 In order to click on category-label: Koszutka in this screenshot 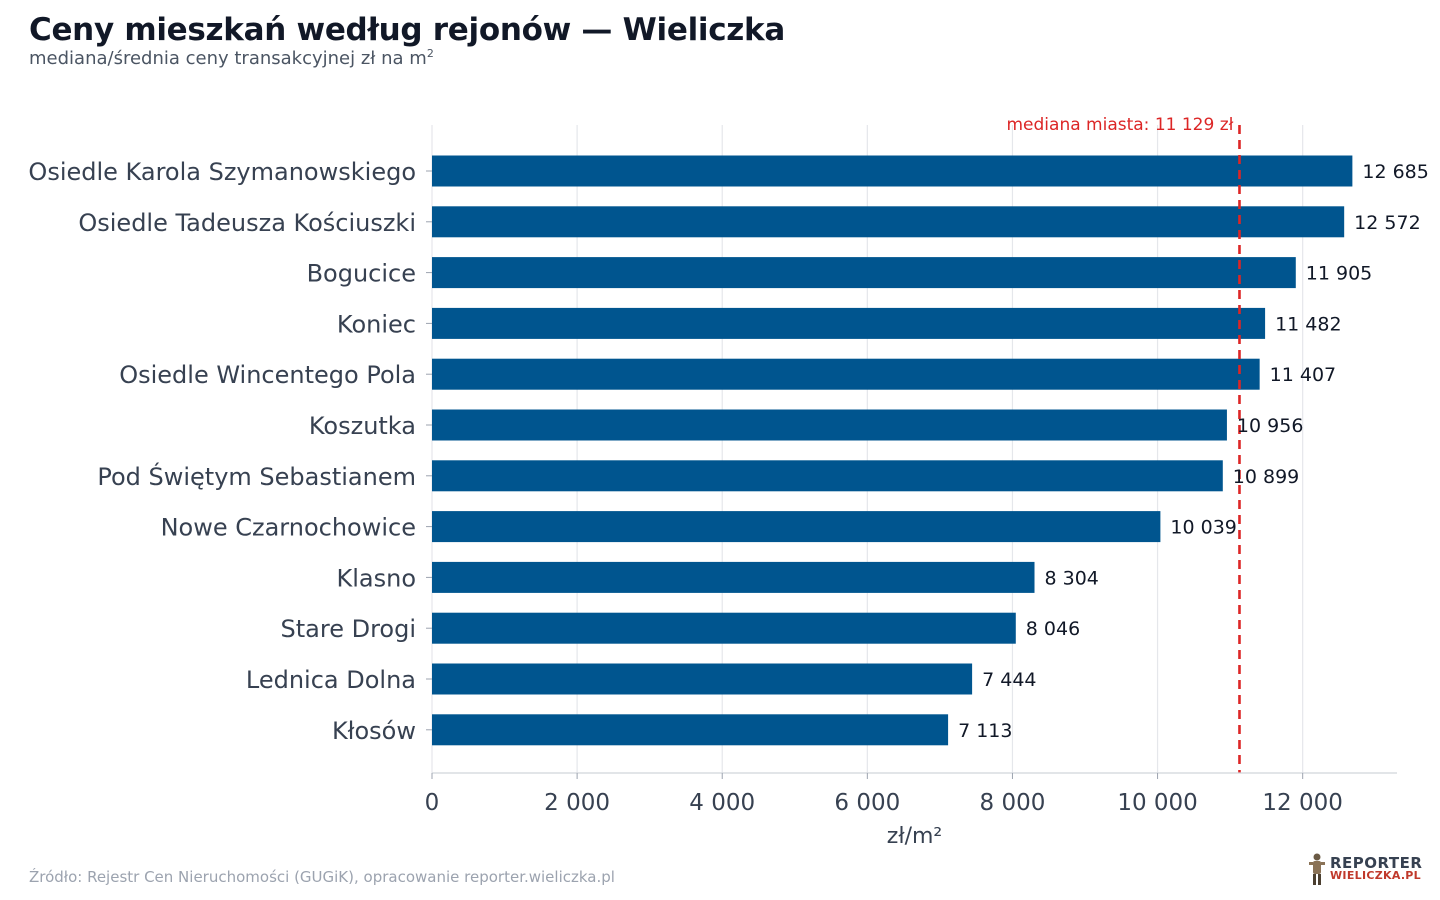, I will do `click(362, 426)`.